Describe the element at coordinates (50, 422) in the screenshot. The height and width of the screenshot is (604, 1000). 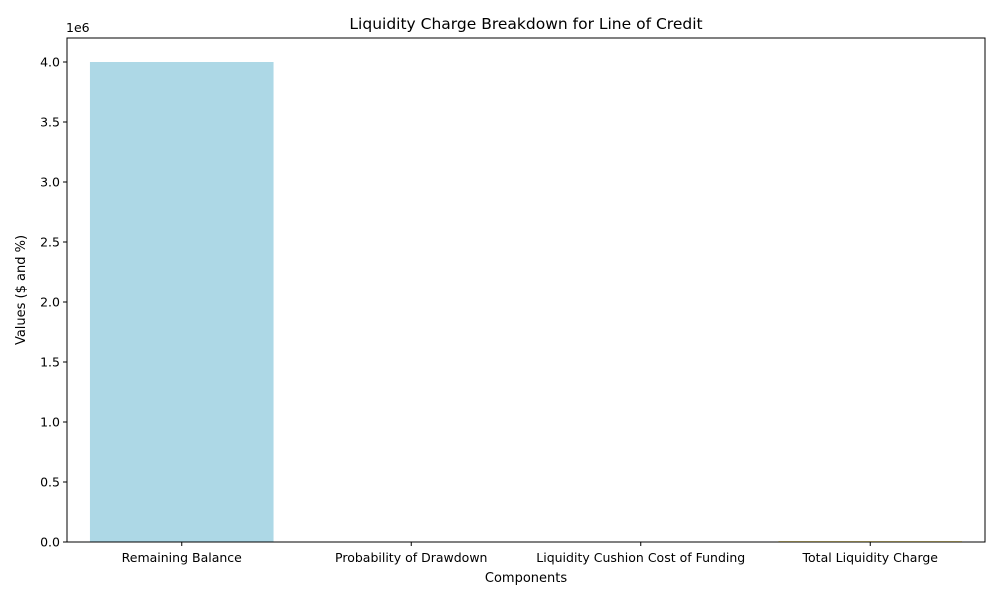
I see `y-tick-label: 1.0` at that location.